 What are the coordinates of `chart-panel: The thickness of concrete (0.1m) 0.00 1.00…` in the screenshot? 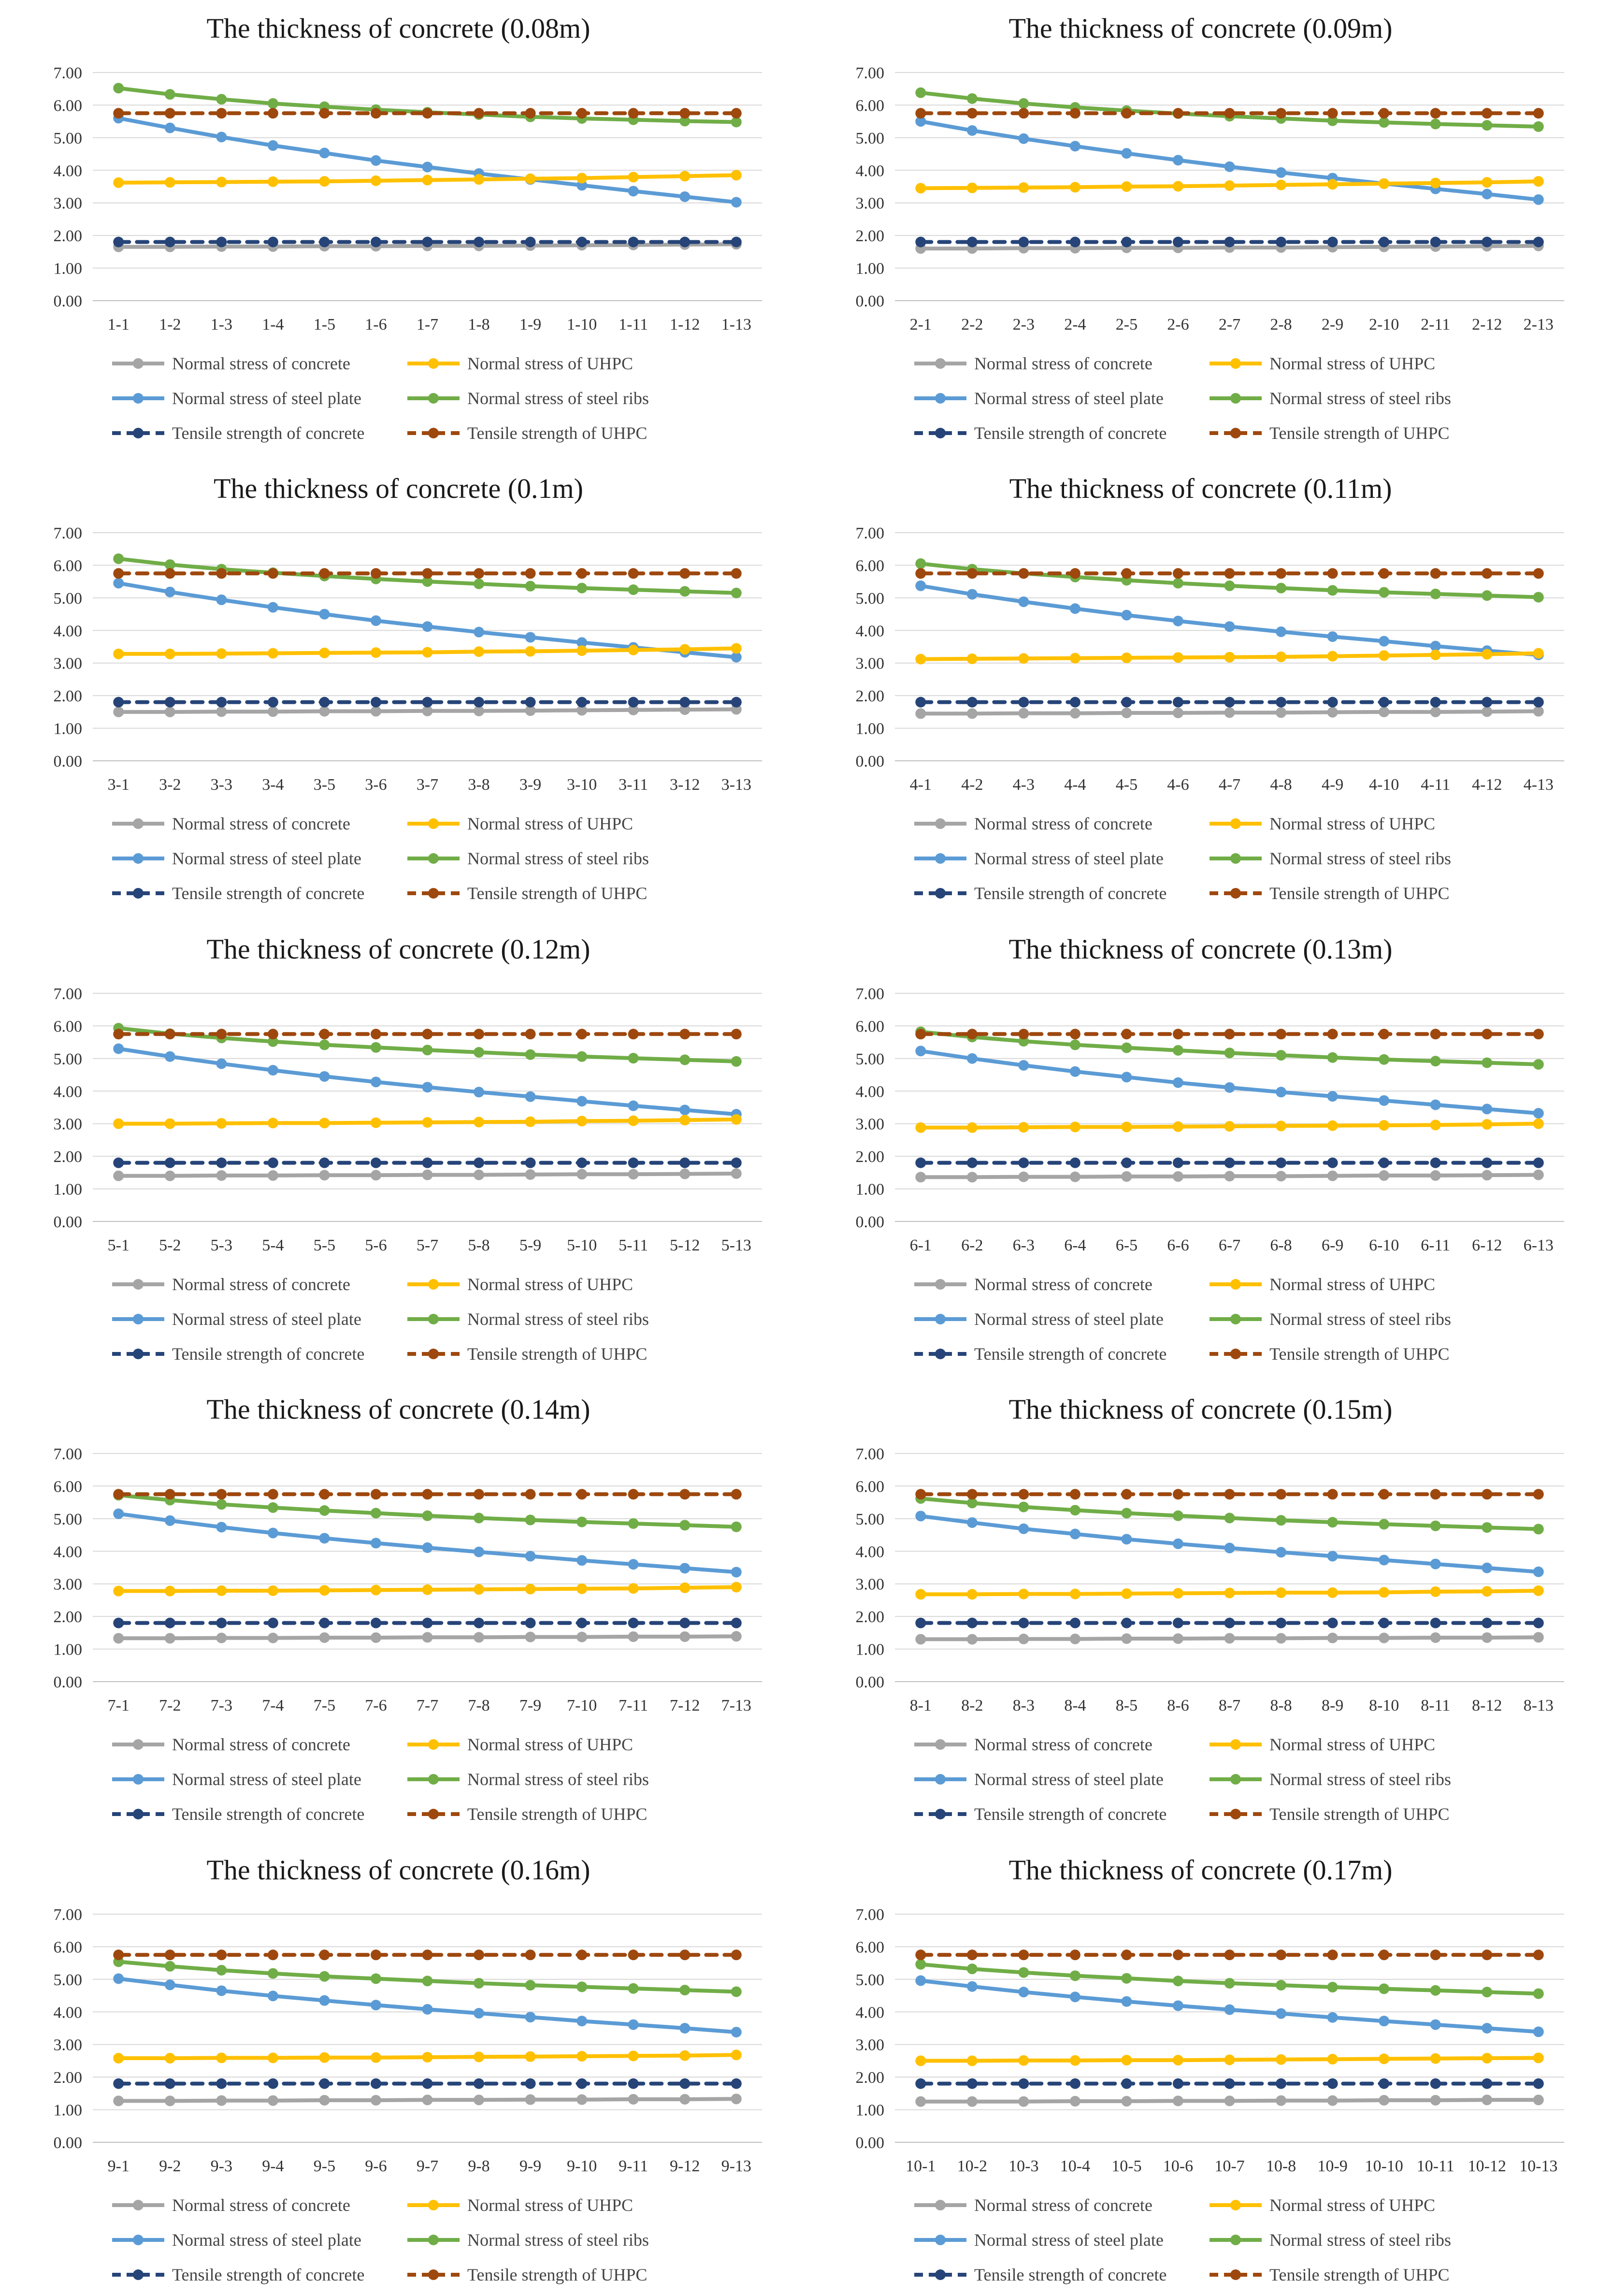 It's located at (408, 688).